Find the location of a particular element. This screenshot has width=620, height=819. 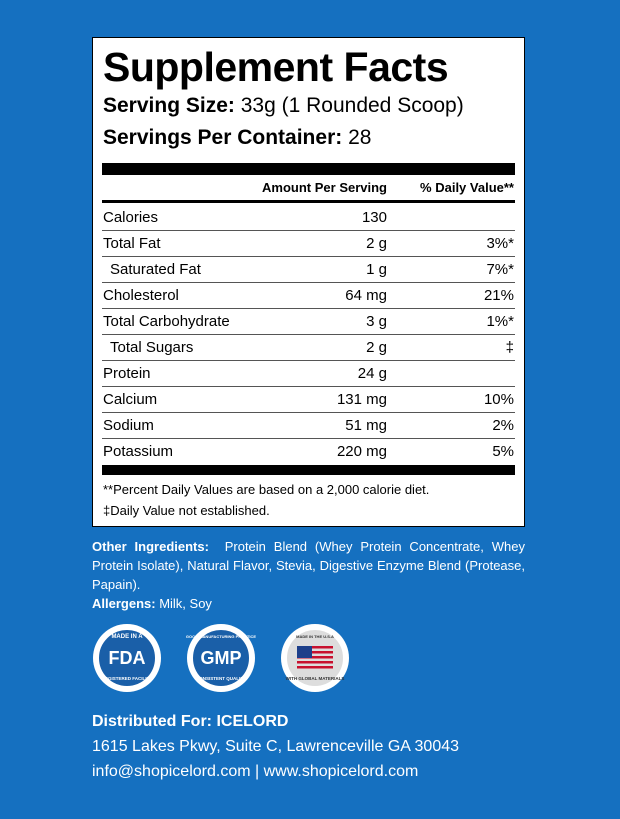

nutrient-row: Calories 130 is located at coordinates (308, 217).